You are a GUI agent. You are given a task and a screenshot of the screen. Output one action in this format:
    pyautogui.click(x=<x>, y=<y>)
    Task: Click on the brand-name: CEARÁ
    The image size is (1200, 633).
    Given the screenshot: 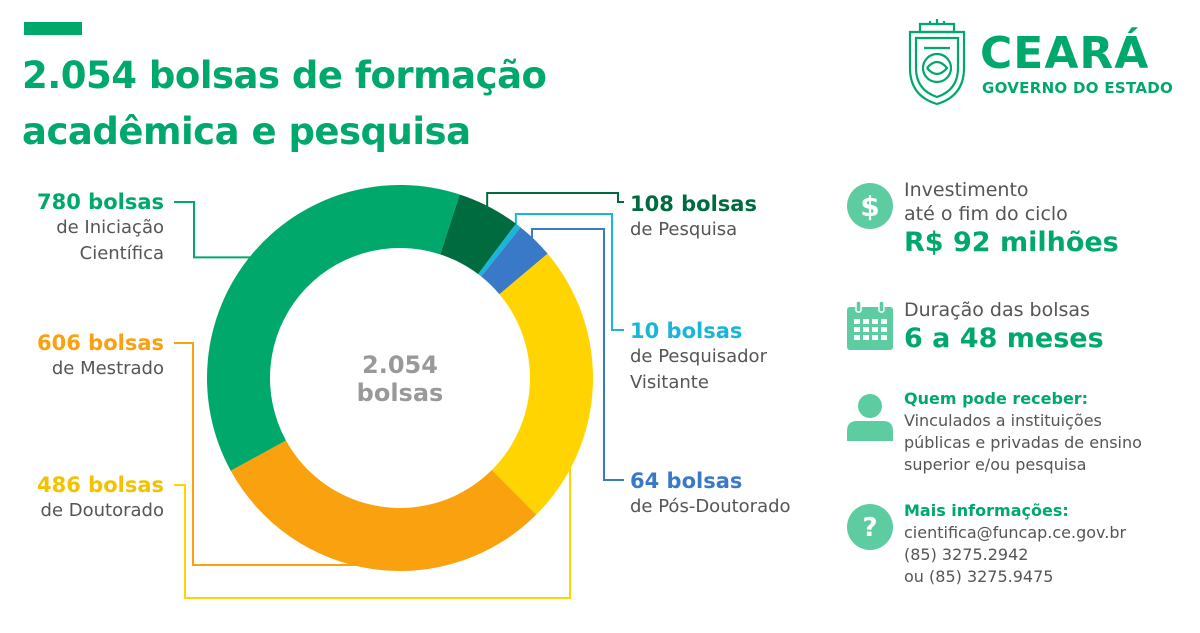 What is the action you would take?
    pyautogui.click(x=1065, y=53)
    